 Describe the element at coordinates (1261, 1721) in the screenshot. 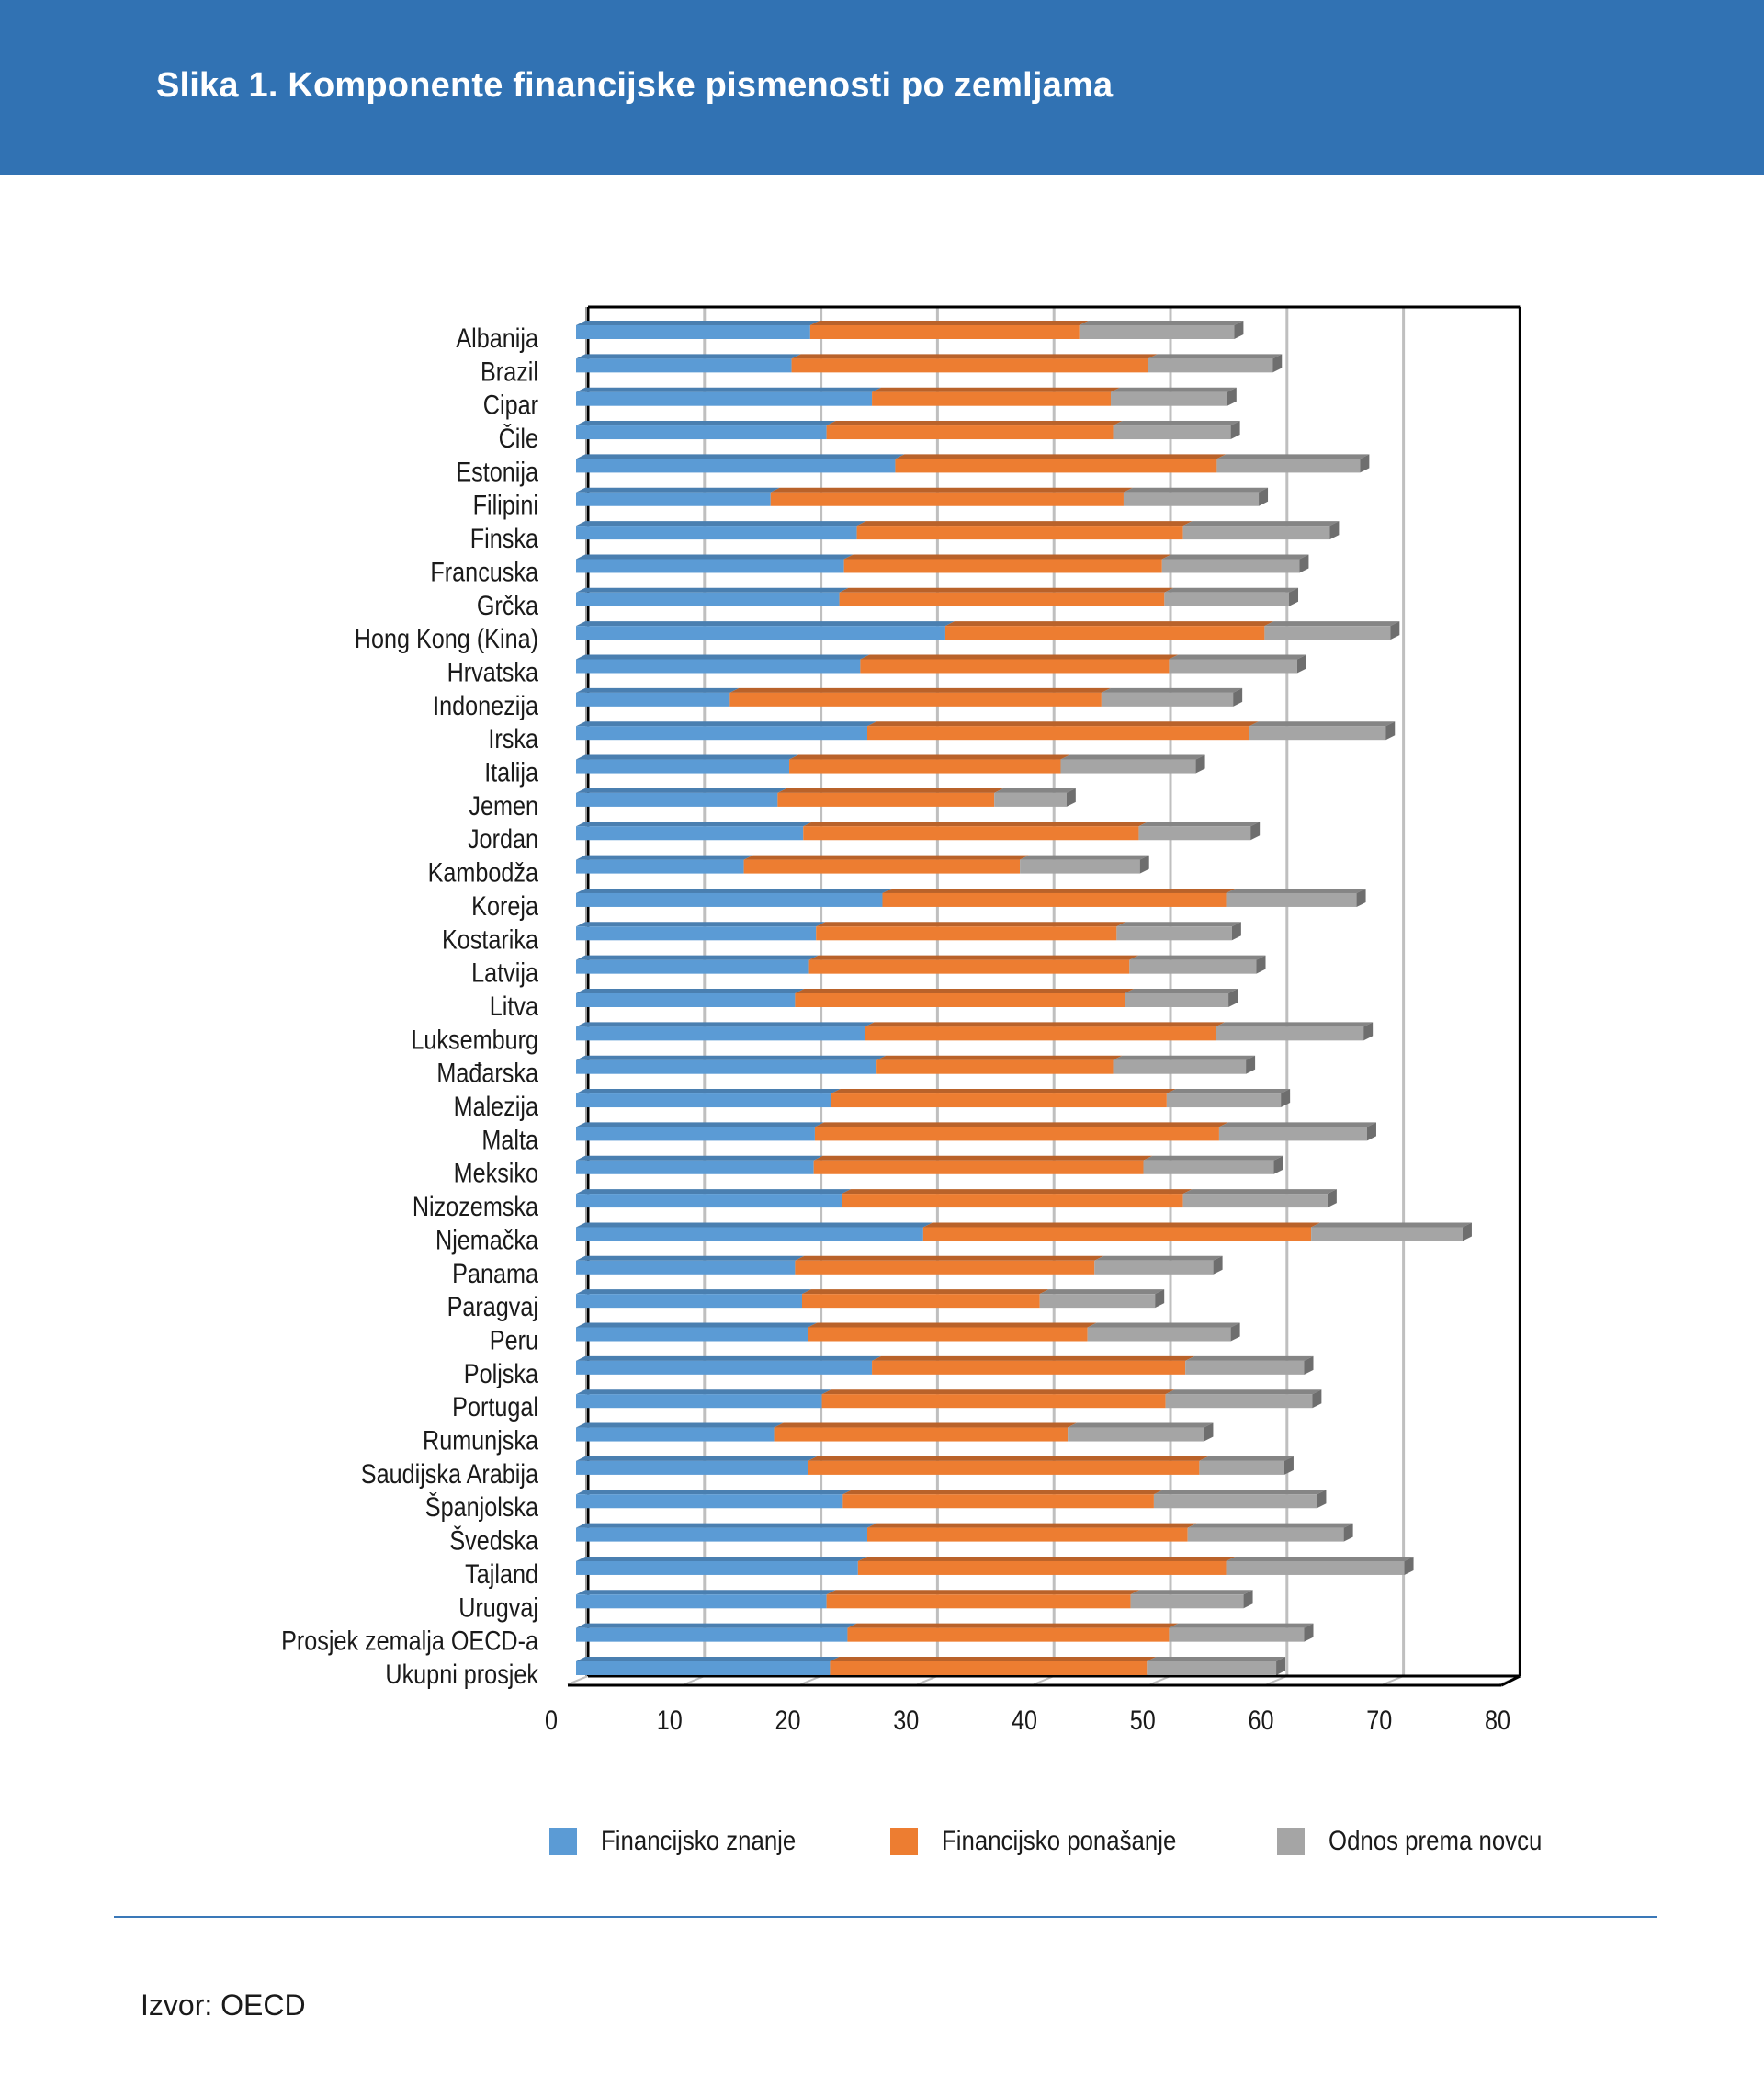

I see `x-tick-label: 60` at that location.